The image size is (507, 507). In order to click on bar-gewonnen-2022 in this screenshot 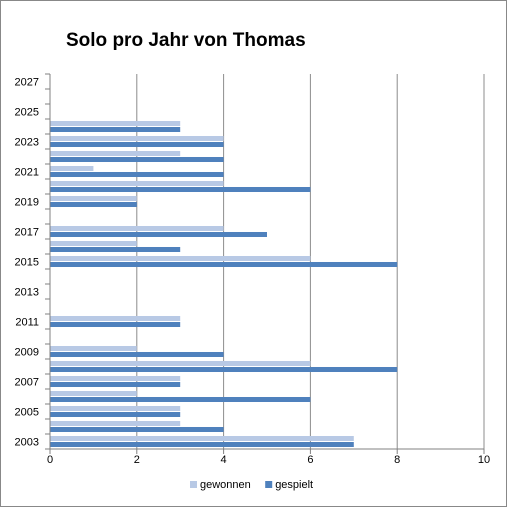, I will do `click(115, 153)`.